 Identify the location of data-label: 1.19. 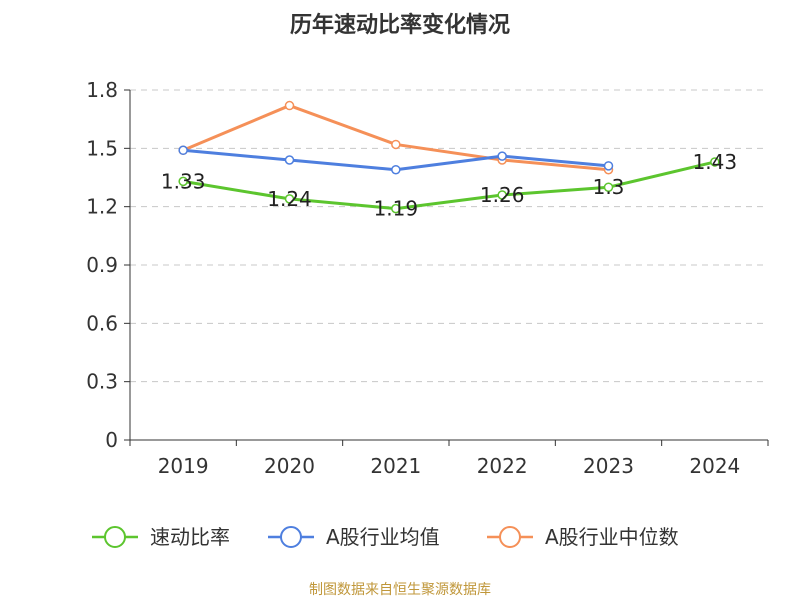
(396, 209).